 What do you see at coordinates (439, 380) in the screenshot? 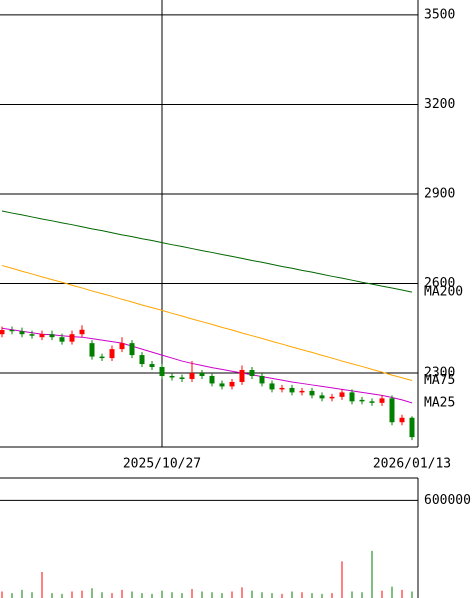
I see `legend-label: MA75` at bounding box center [439, 380].